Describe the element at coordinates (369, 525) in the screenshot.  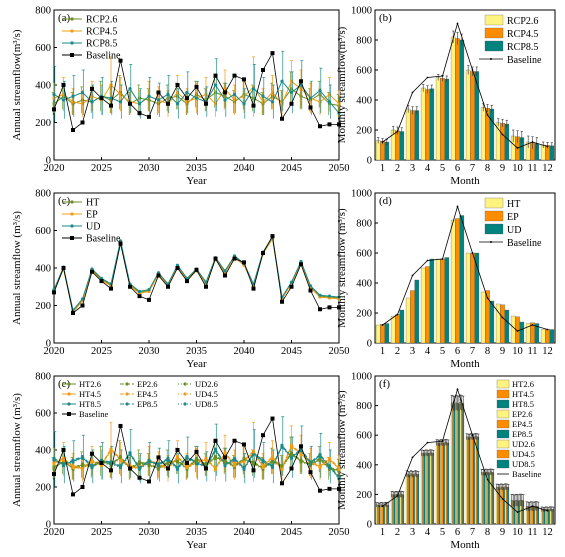
I see `y-tick-label: 0` at that location.